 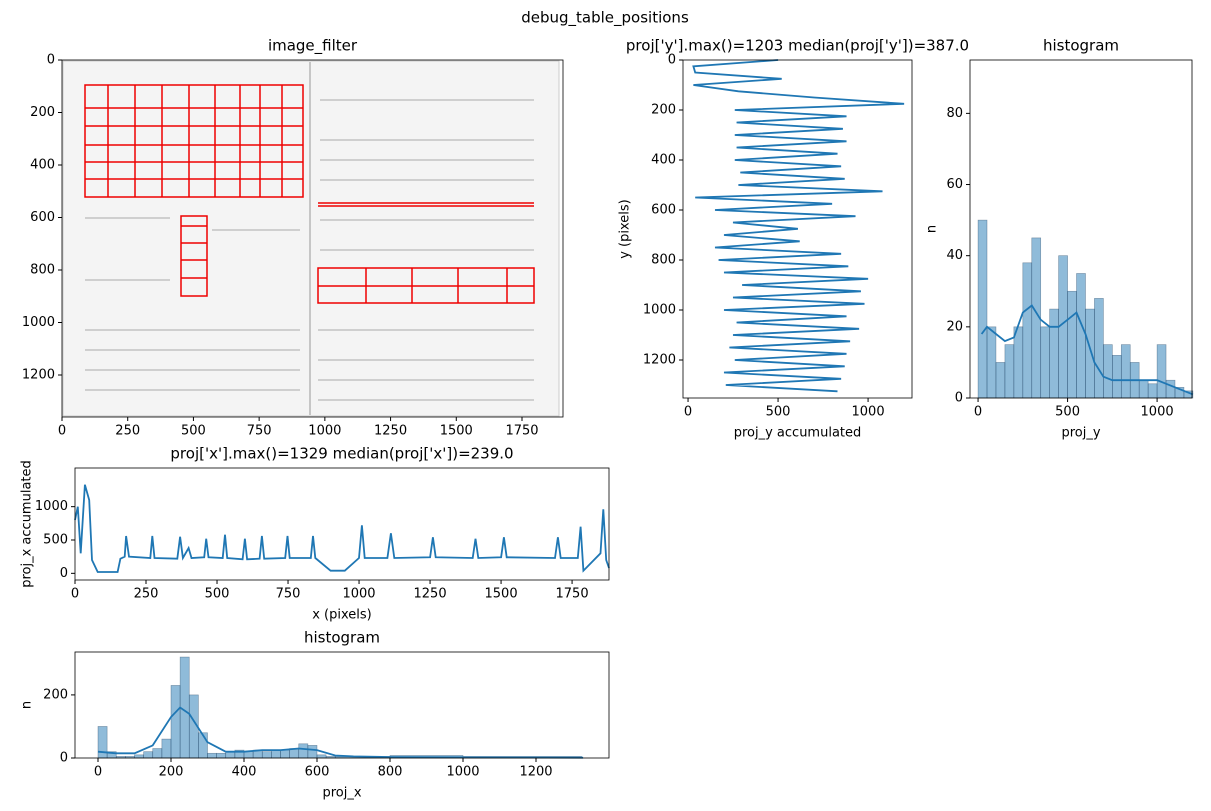 What do you see at coordinates (605, 18) in the screenshot?
I see `figure-title: debug_table_positions` at bounding box center [605, 18].